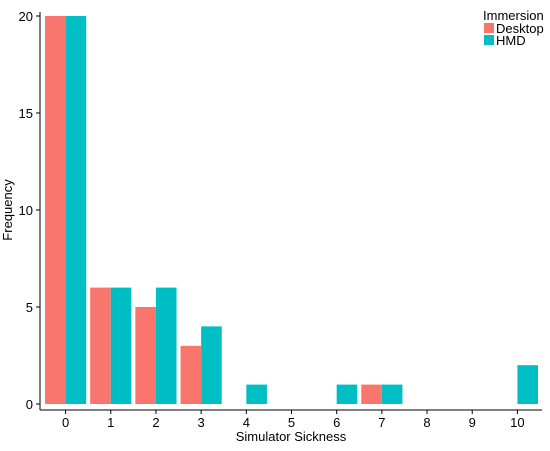 The width and height of the screenshot is (550, 451). I want to click on x-tick-label: 4, so click(246, 422).